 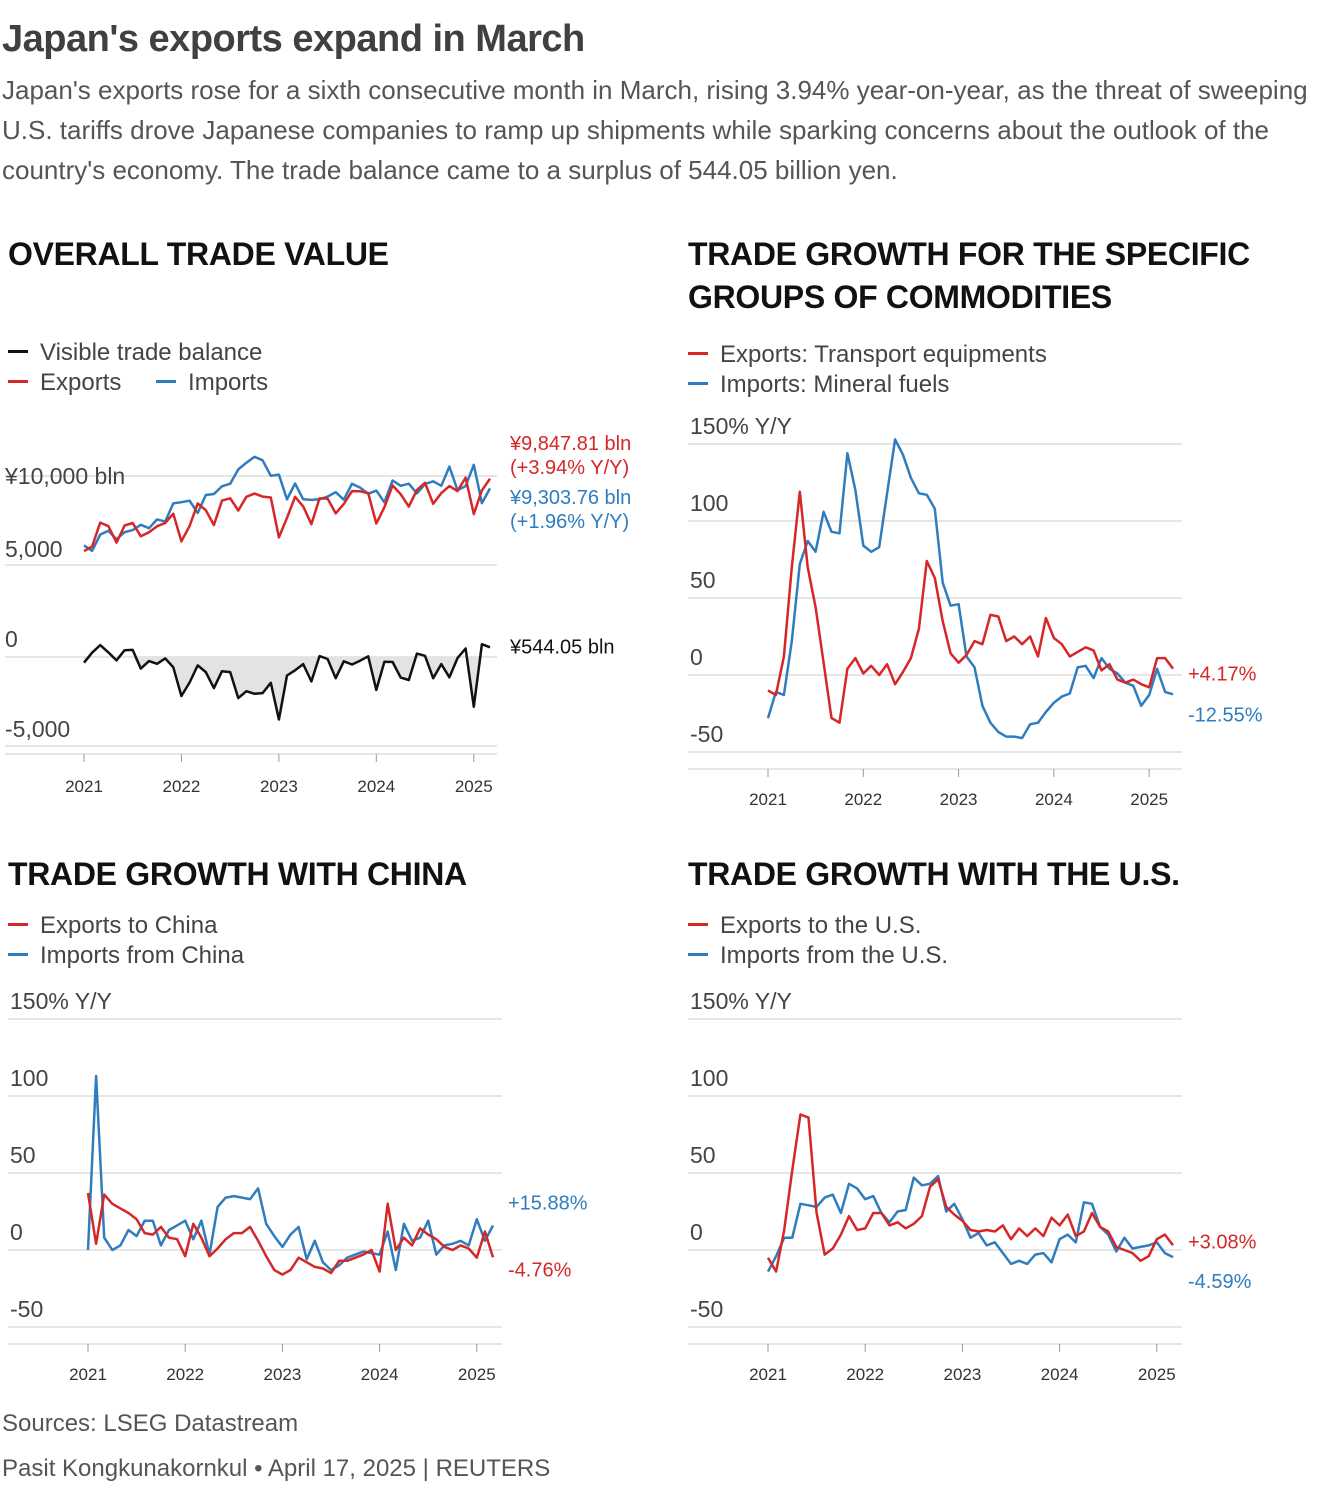 What do you see at coordinates (821, 925) in the screenshot?
I see `legend-label-exports-us: Exports to the U.S.` at bounding box center [821, 925].